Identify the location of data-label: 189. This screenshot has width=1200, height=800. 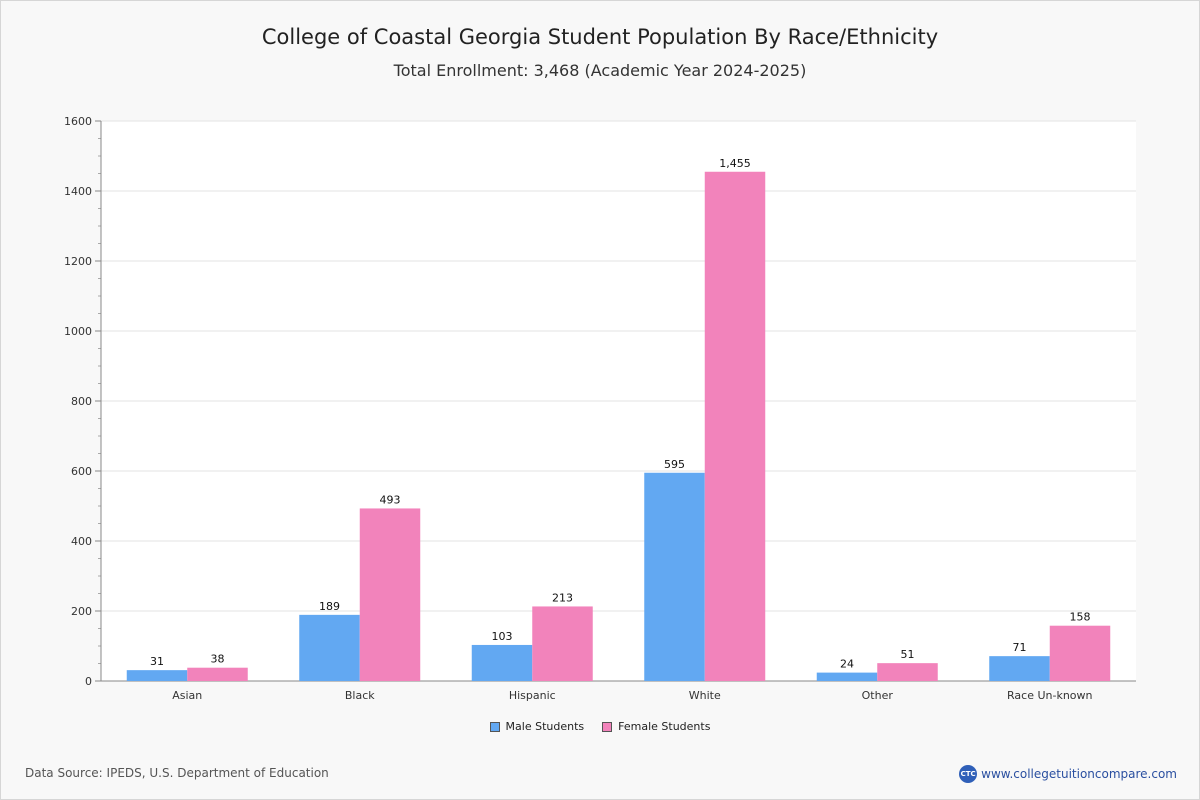
(329, 606).